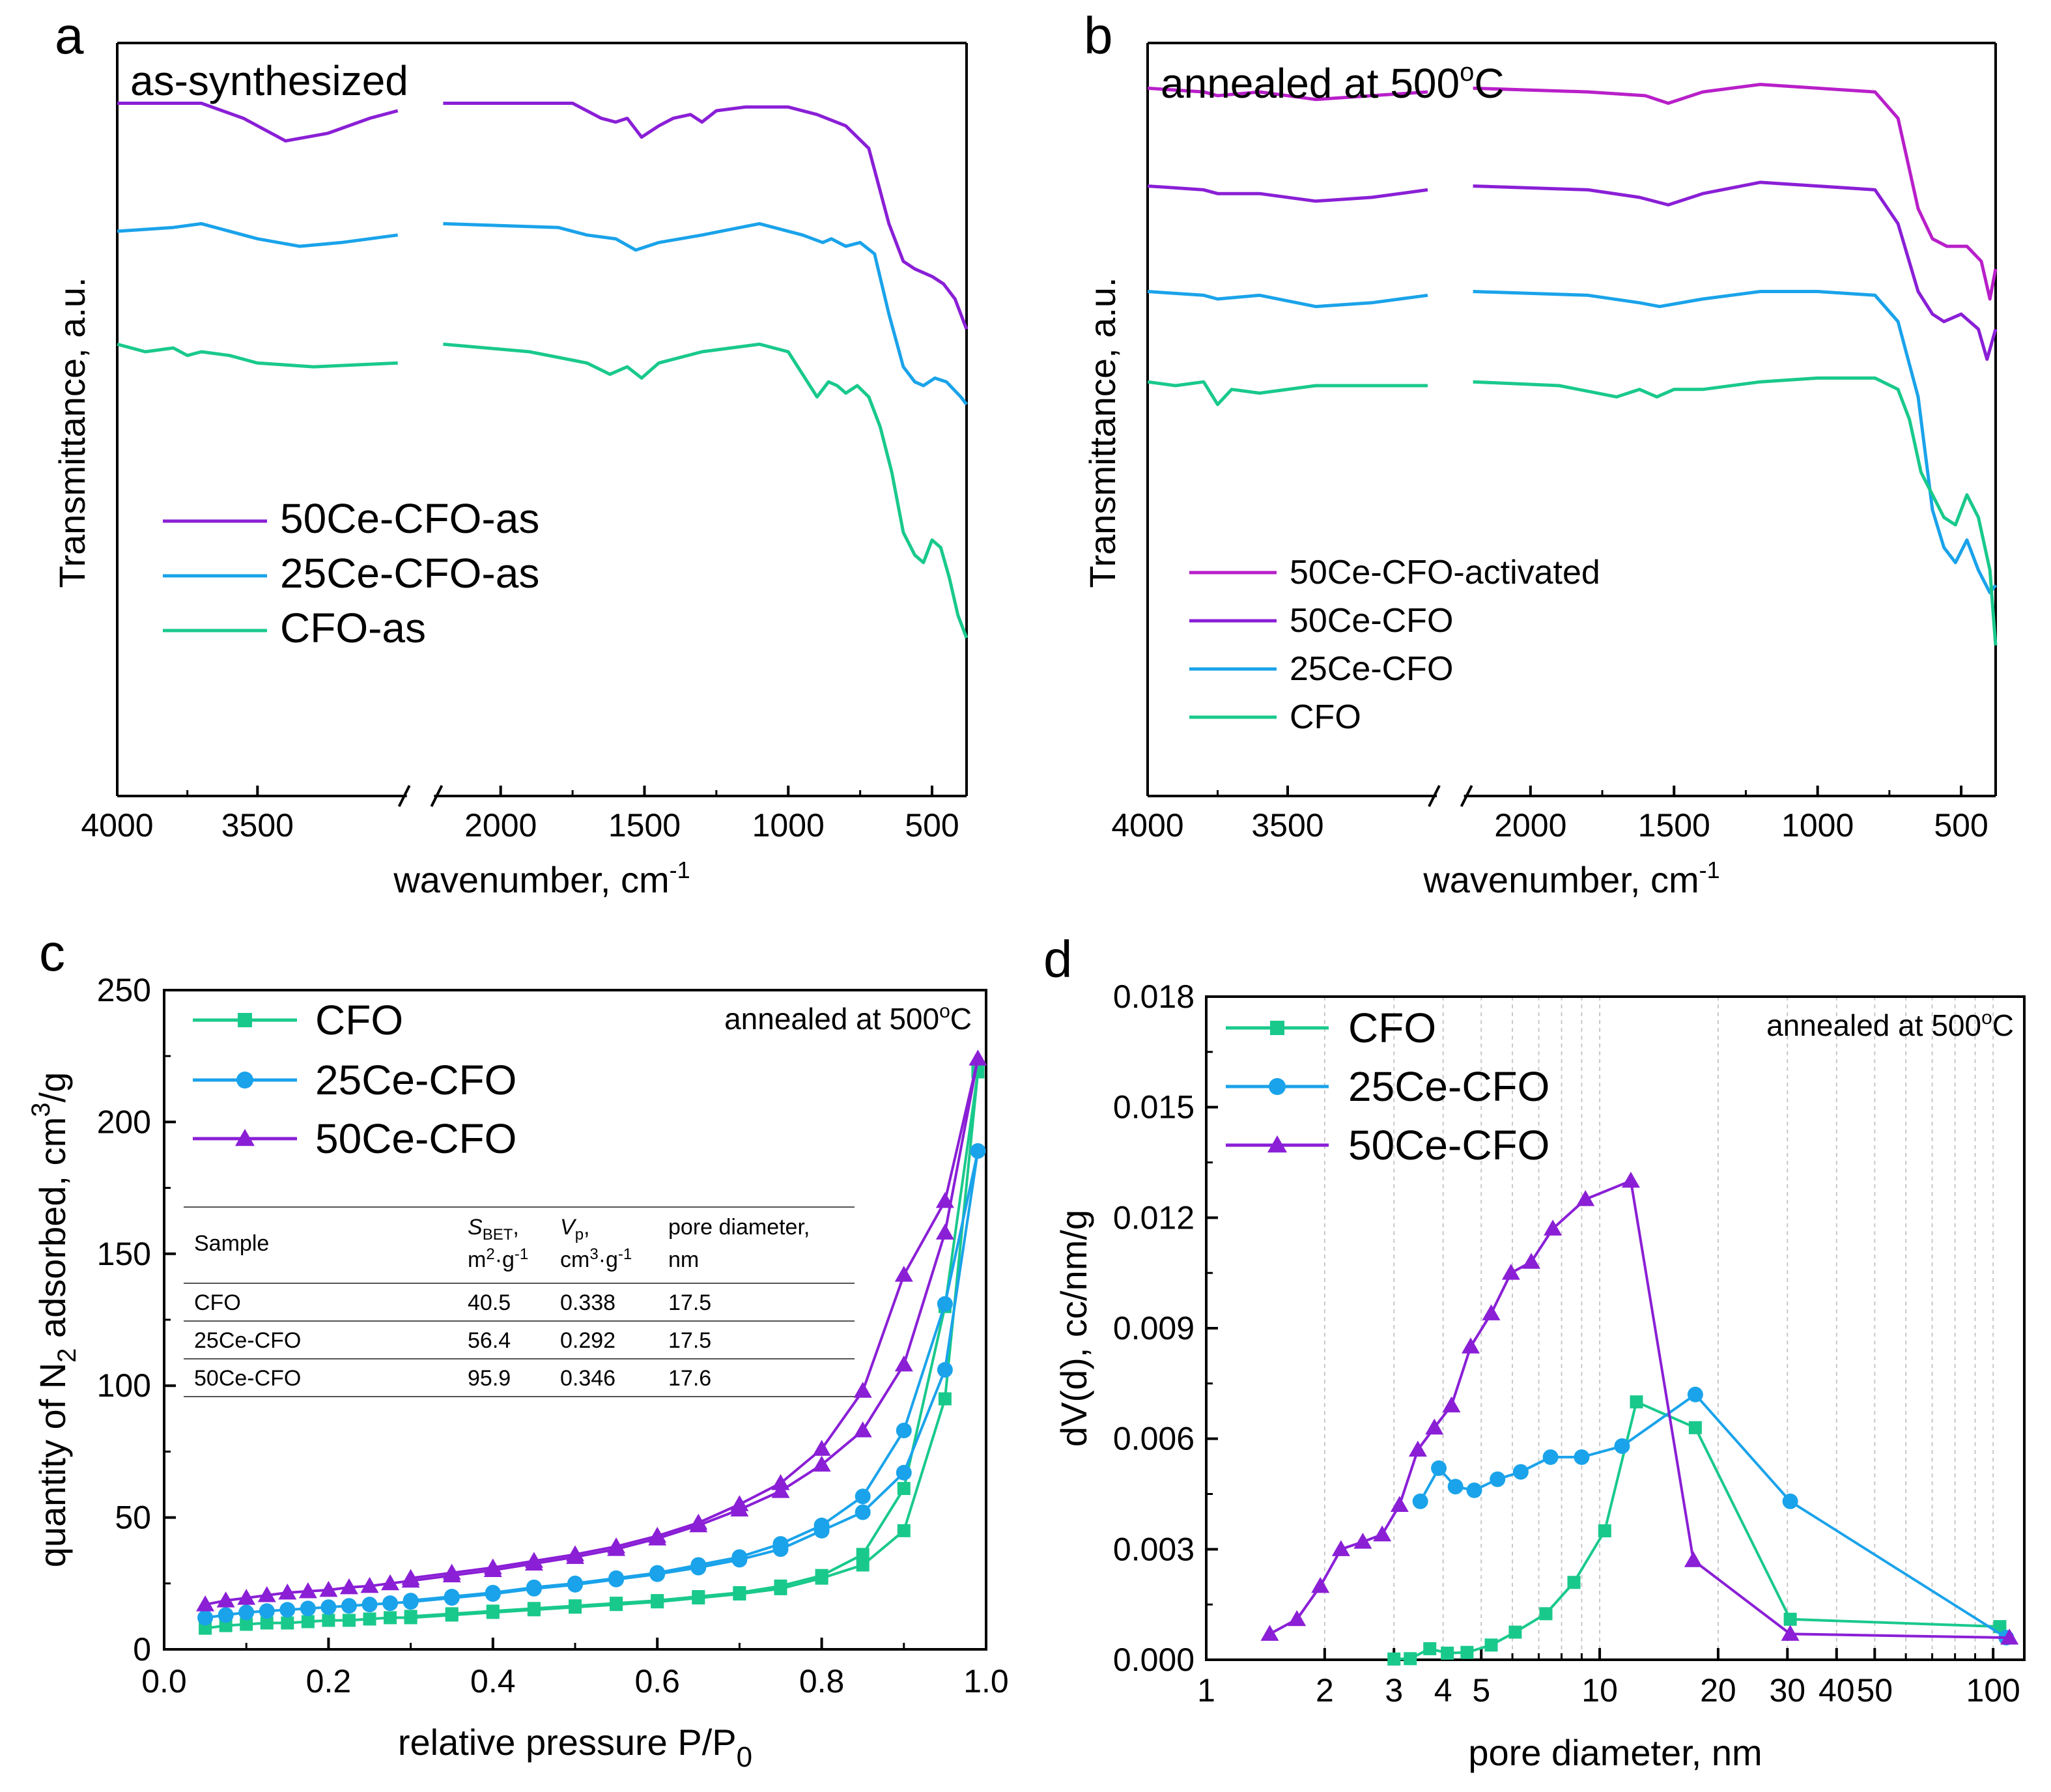 The height and width of the screenshot is (1792, 2051). What do you see at coordinates (415, 1080) in the screenshot?
I see `legend-label: 25Ce-CFO` at bounding box center [415, 1080].